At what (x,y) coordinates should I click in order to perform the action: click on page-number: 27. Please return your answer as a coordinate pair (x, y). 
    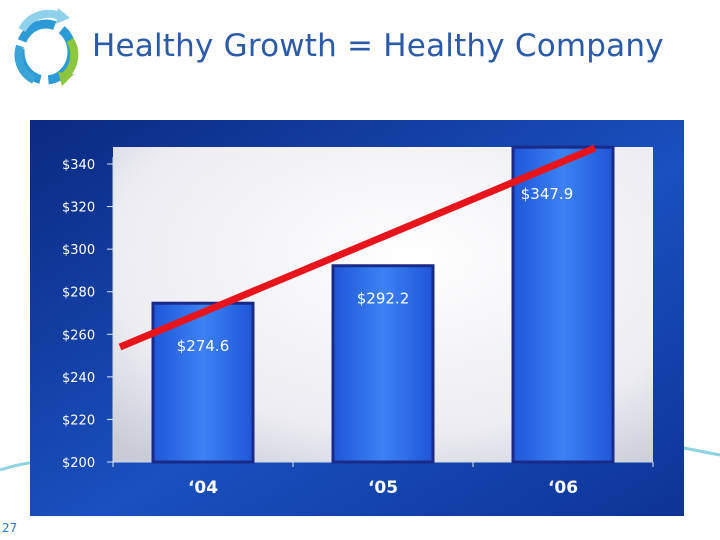
    Looking at the image, I should click on (10, 528).